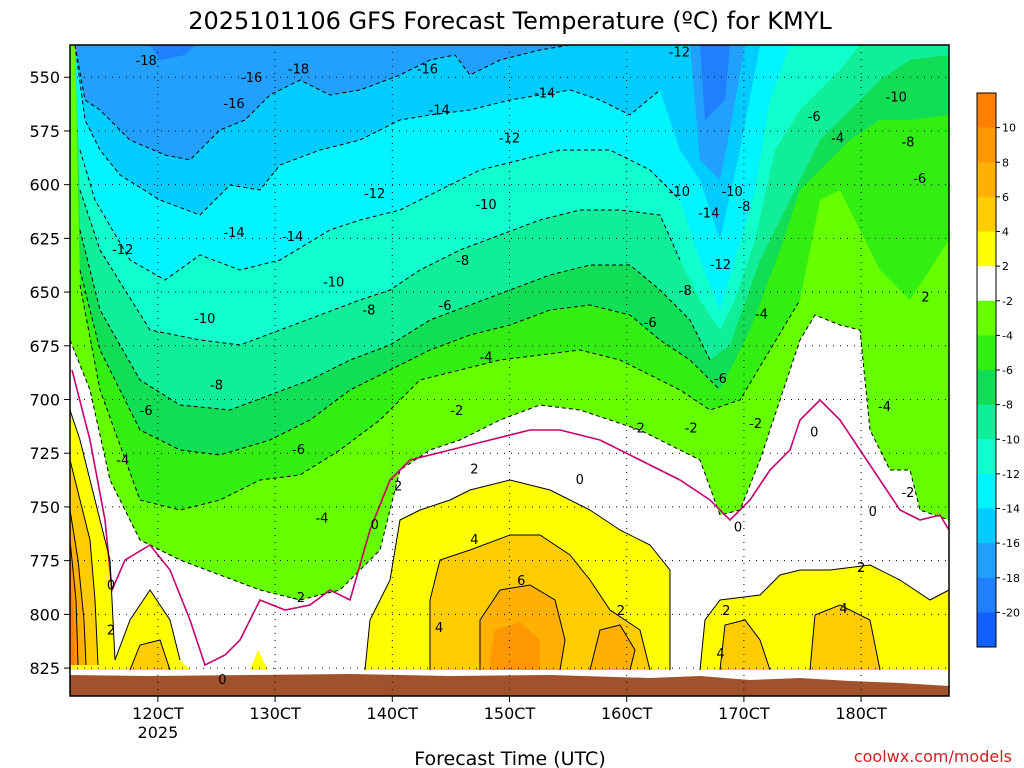 The height and width of the screenshot is (768, 1024). I want to click on colorbar-tick-label: -18, so click(1011, 578).